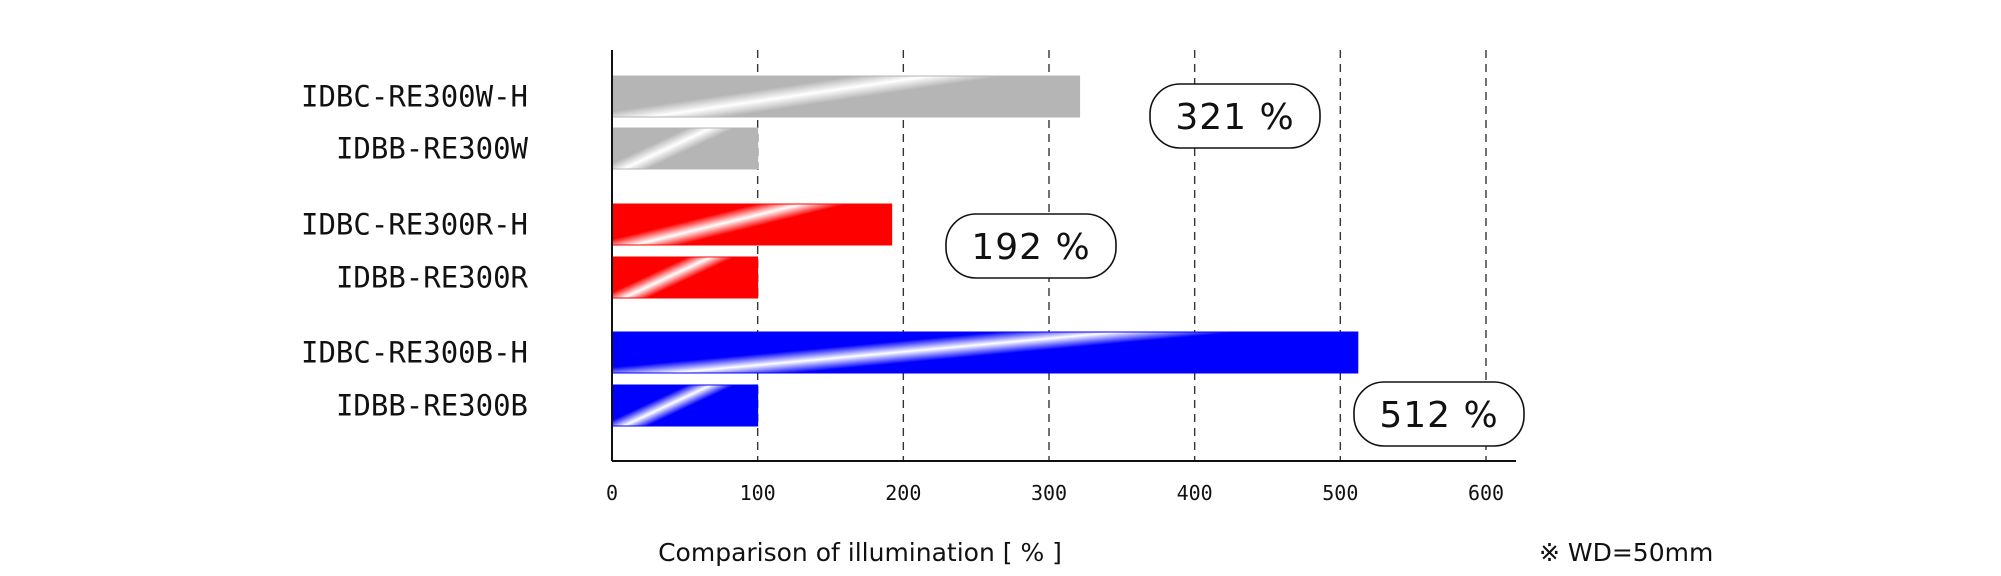 The width and height of the screenshot is (2001, 576). I want to click on x-tick-label: 300, so click(1049, 493).